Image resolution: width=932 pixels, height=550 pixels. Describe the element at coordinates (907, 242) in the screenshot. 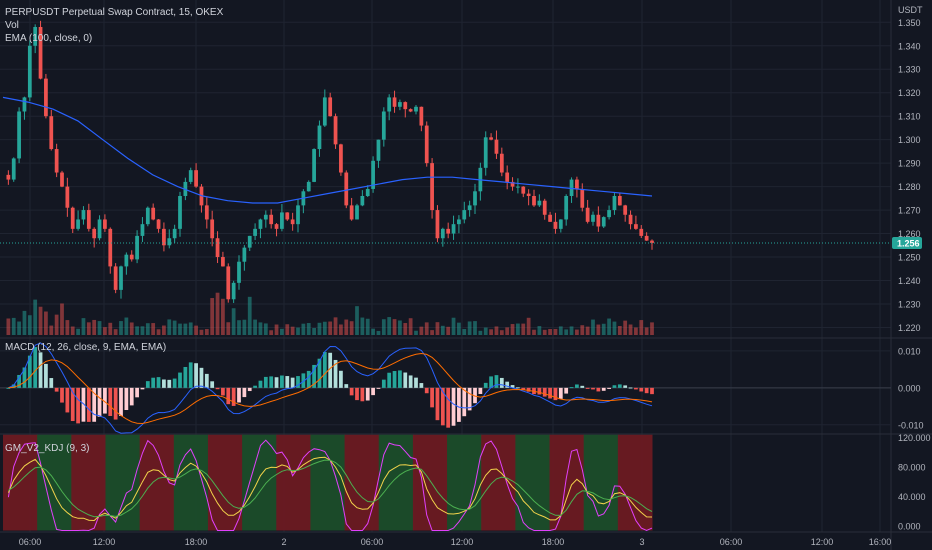

I see `last-price-tag` at that location.